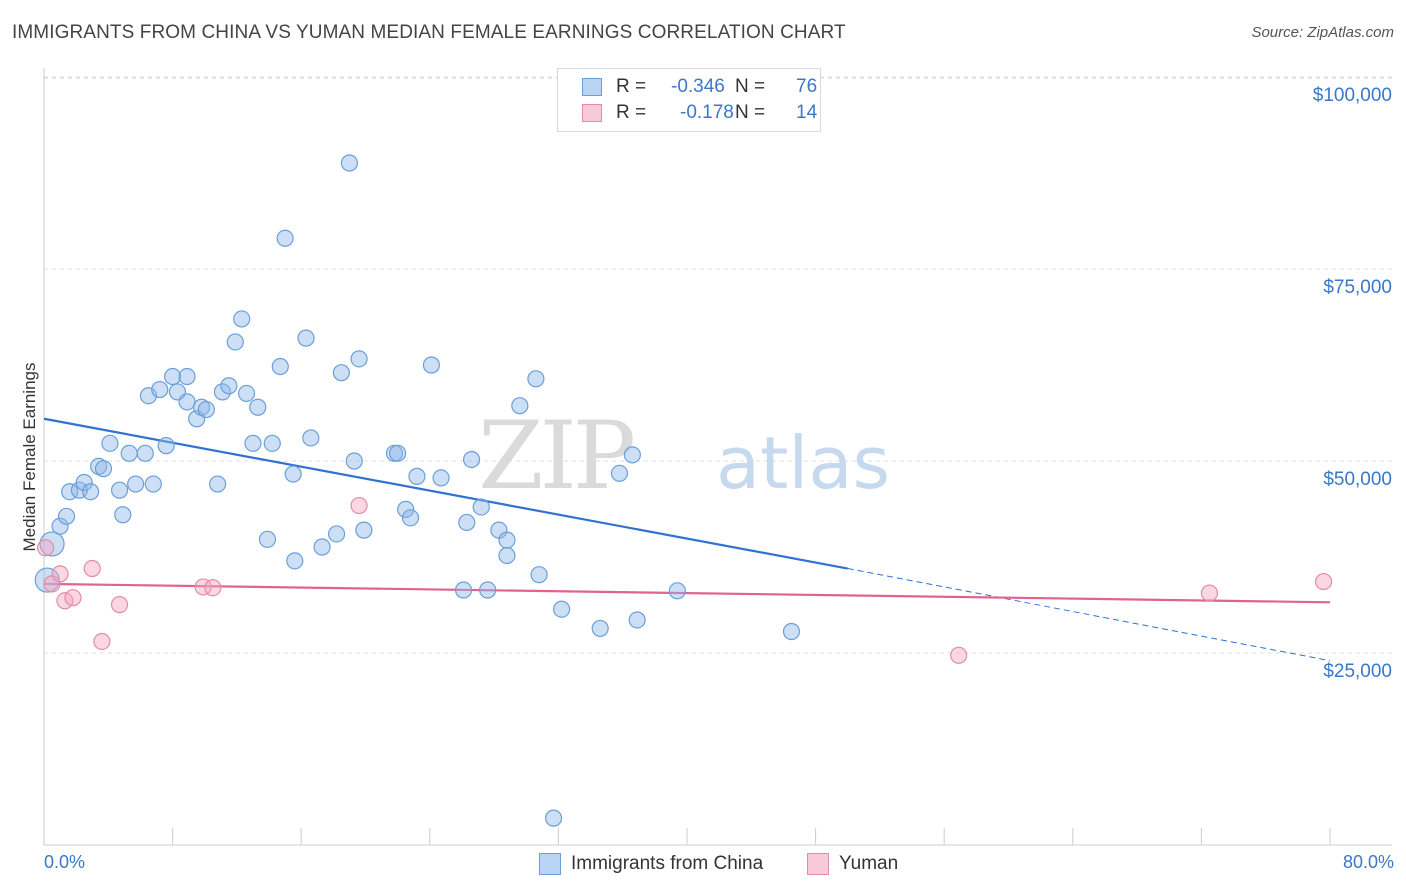  What do you see at coordinates (803, 463) in the screenshot?
I see `watermark-atlas: atlas` at bounding box center [803, 463].